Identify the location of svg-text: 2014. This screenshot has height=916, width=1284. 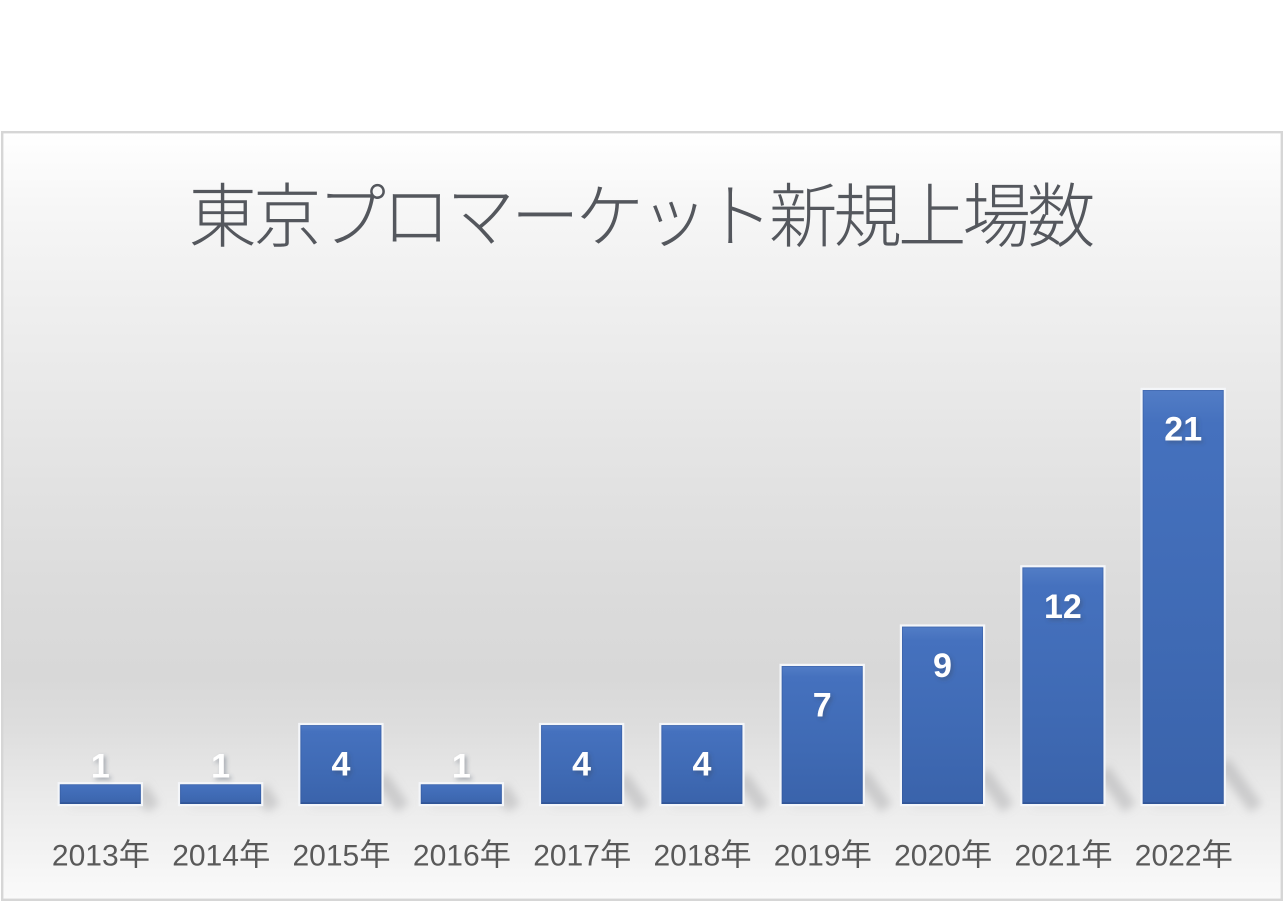
(205, 856).